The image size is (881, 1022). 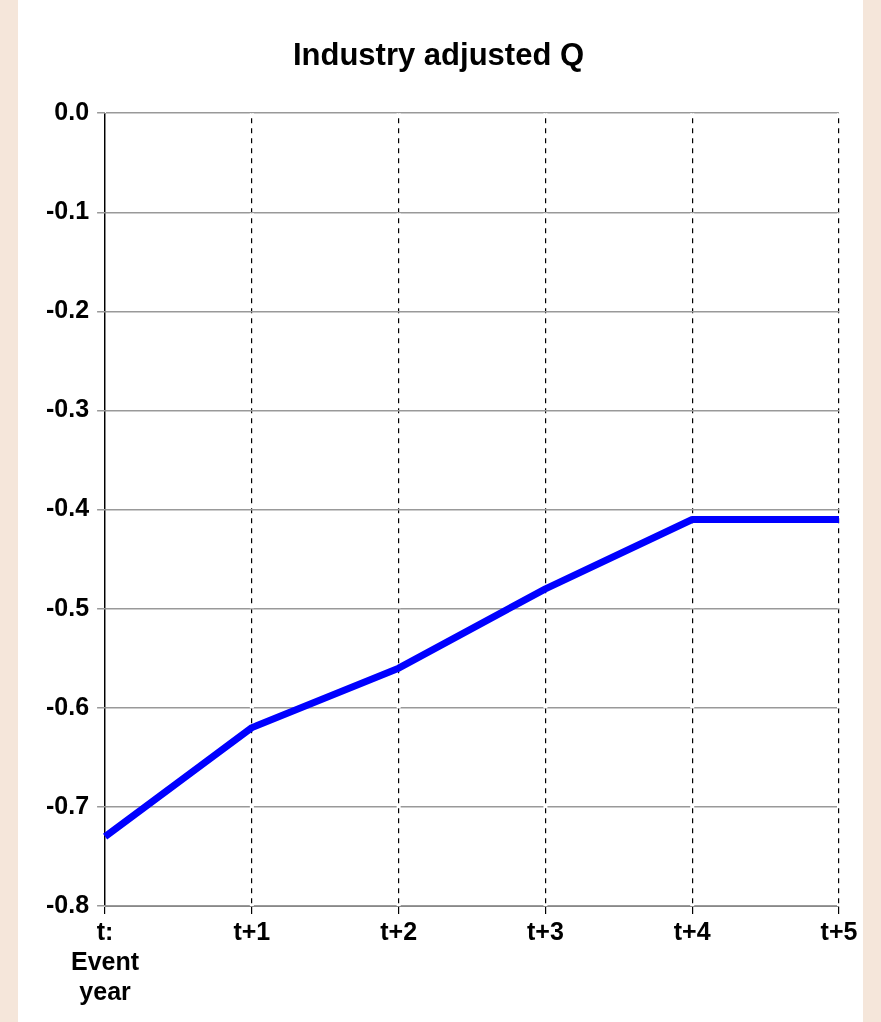 I want to click on y-tick-label: -0.4, so click(x=67, y=507).